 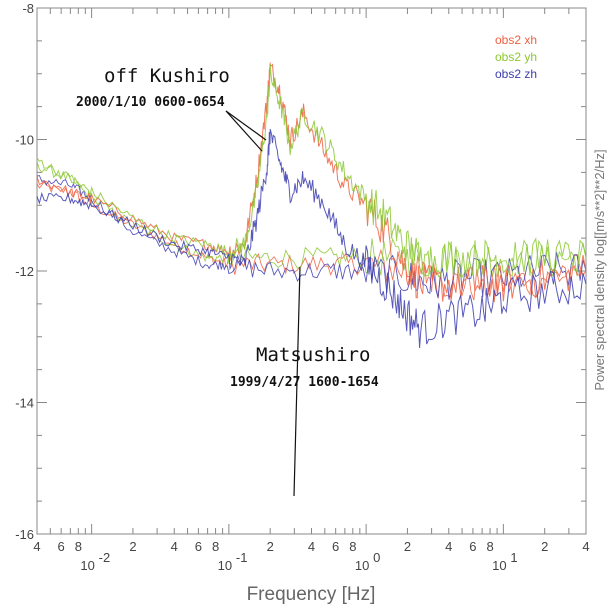 What do you see at coordinates (376, 557) in the screenshot?
I see `svg-text: 0` at bounding box center [376, 557].